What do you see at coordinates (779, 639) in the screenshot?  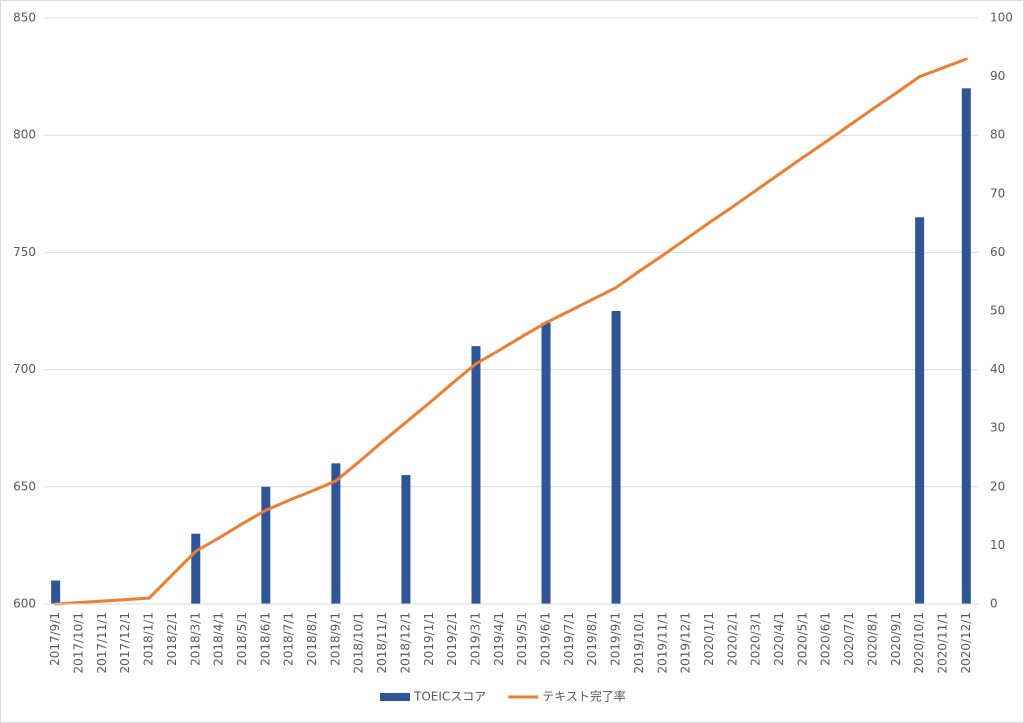 I see `x-tick-label: 2020/4/1` at bounding box center [779, 639].